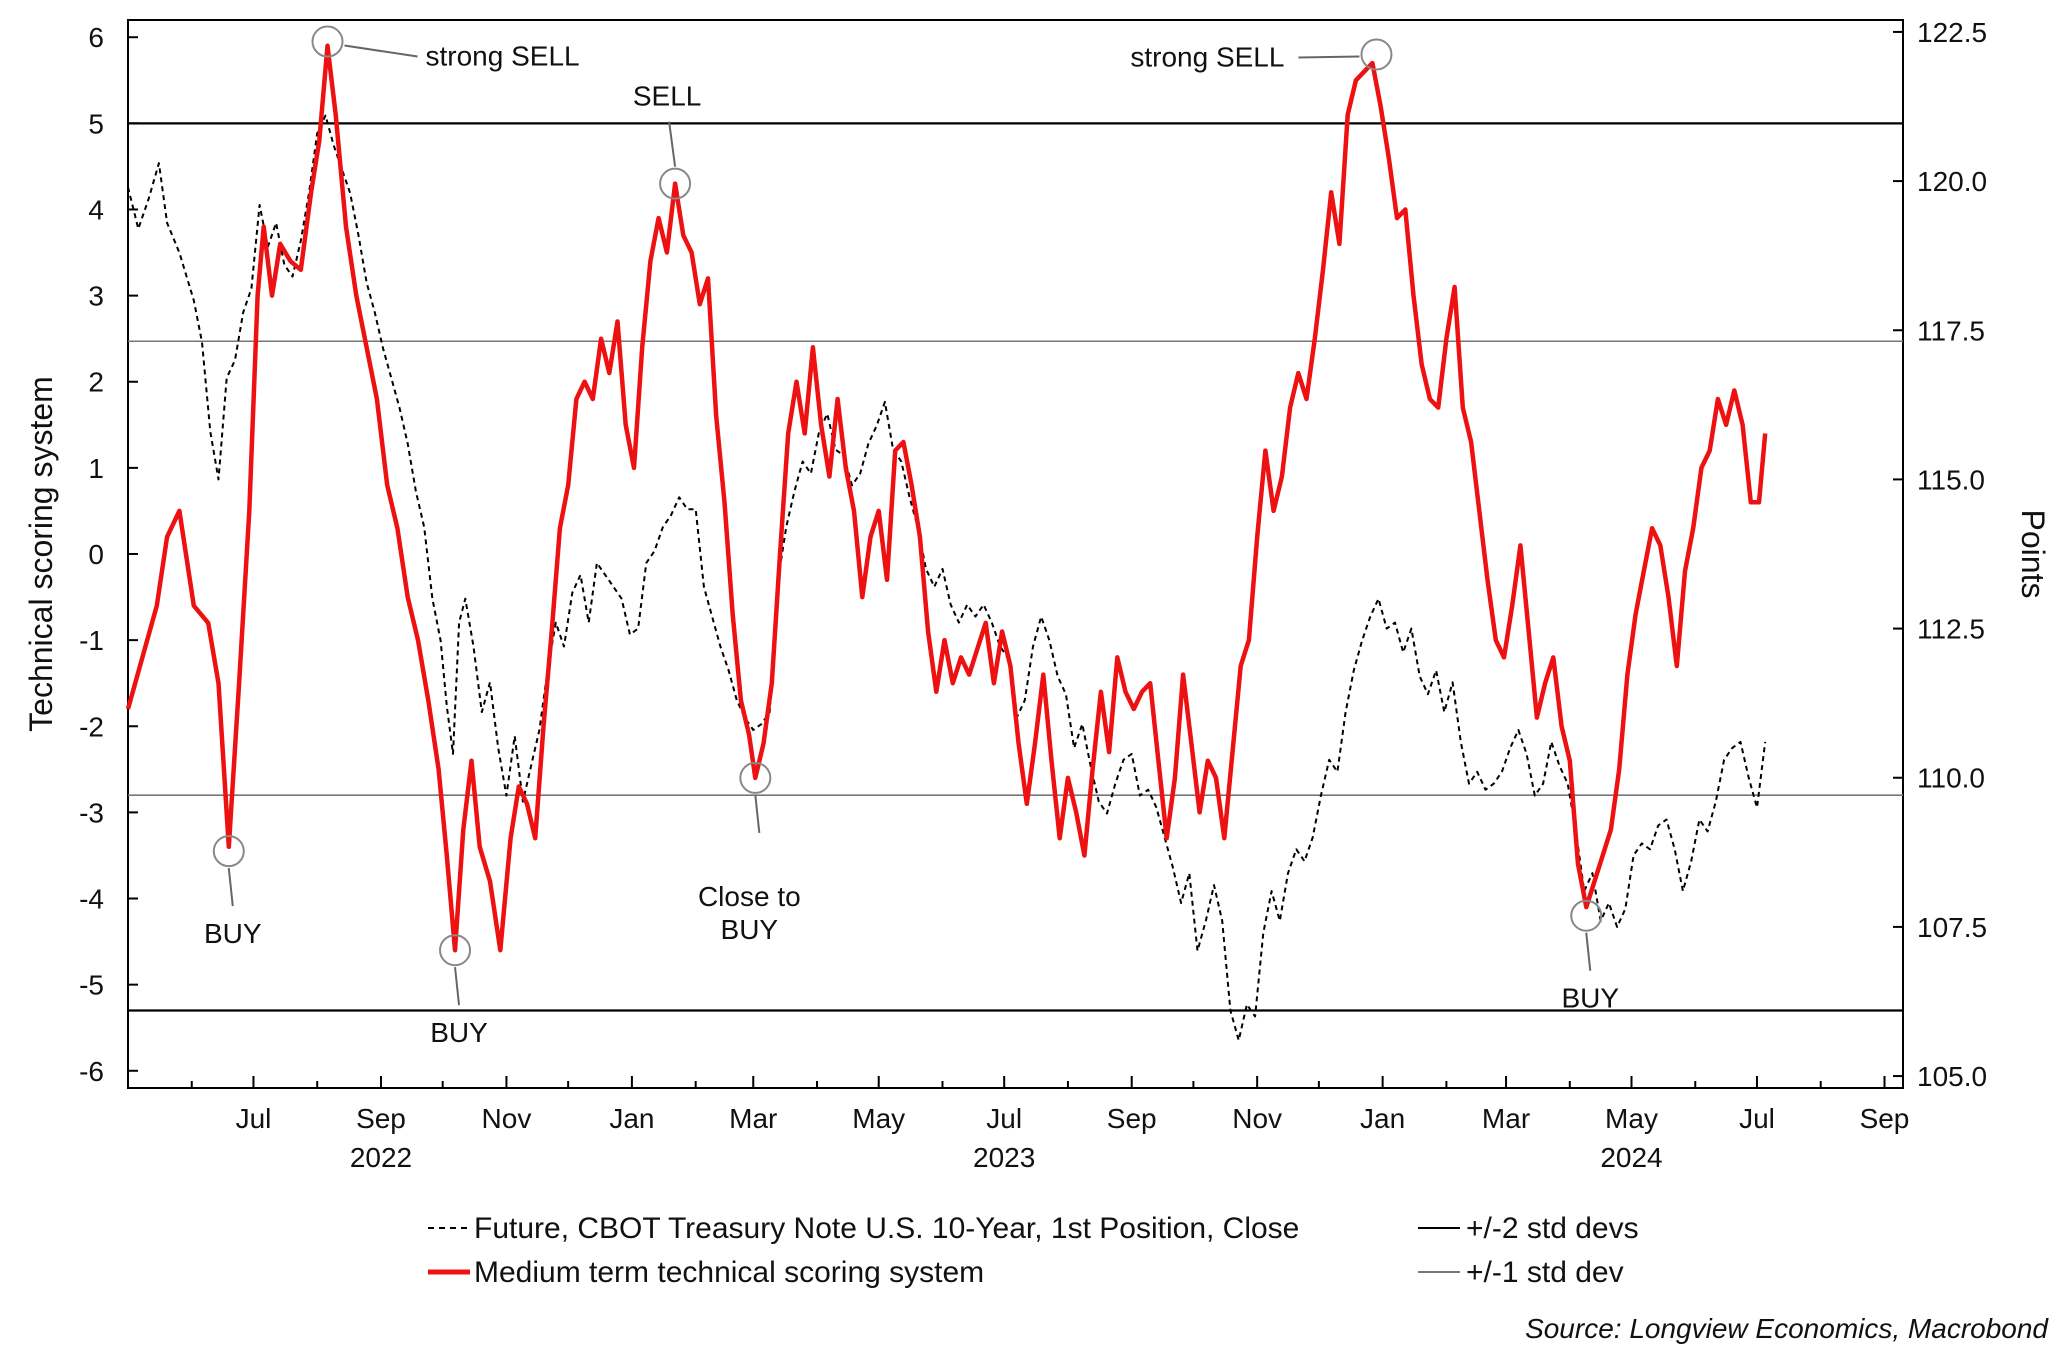 The width and height of the screenshot is (2070, 1368). I want to click on x-tick-label-5: May, so click(878, 1118).